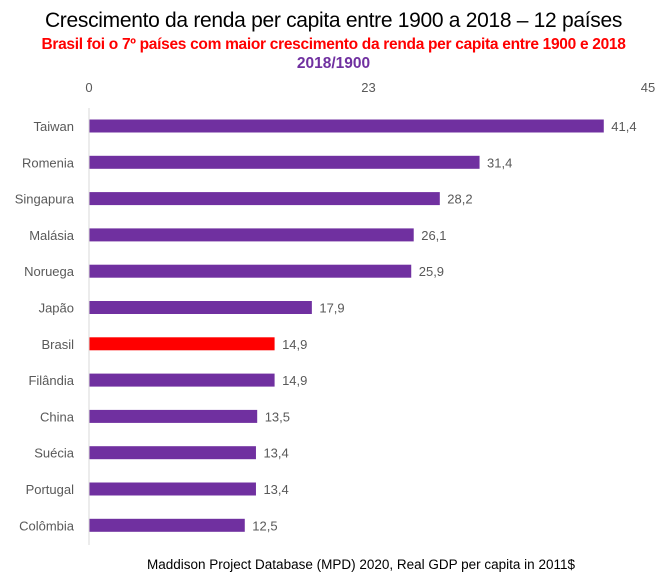 Image resolution: width=667 pixels, height=582 pixels. What do you see at coordinates (264, 525) in the screenshot?
I see `data-label: 12,5` at bounding box center [264, 525].